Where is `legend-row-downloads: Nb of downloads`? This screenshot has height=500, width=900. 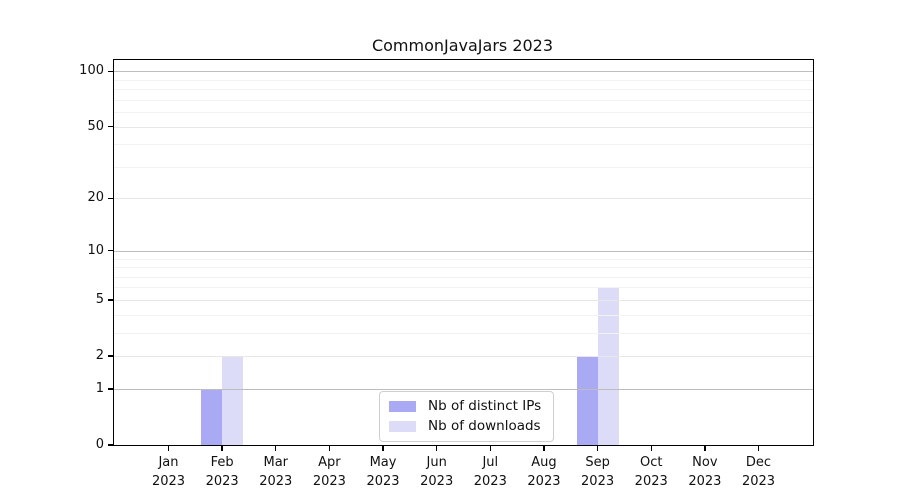 legend-row-downloads: Nb of downloads is located at coordinates (465, 426).